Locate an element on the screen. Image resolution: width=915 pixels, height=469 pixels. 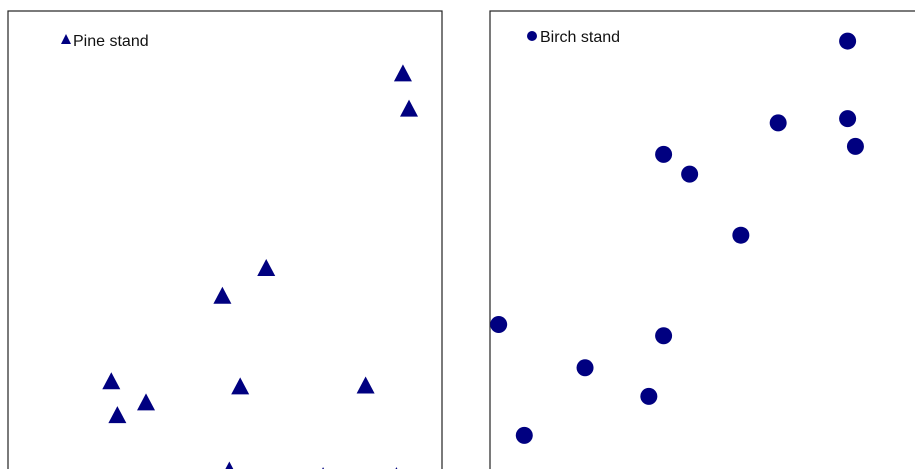
pine-legend-marker is located at coordinates (66, 39).